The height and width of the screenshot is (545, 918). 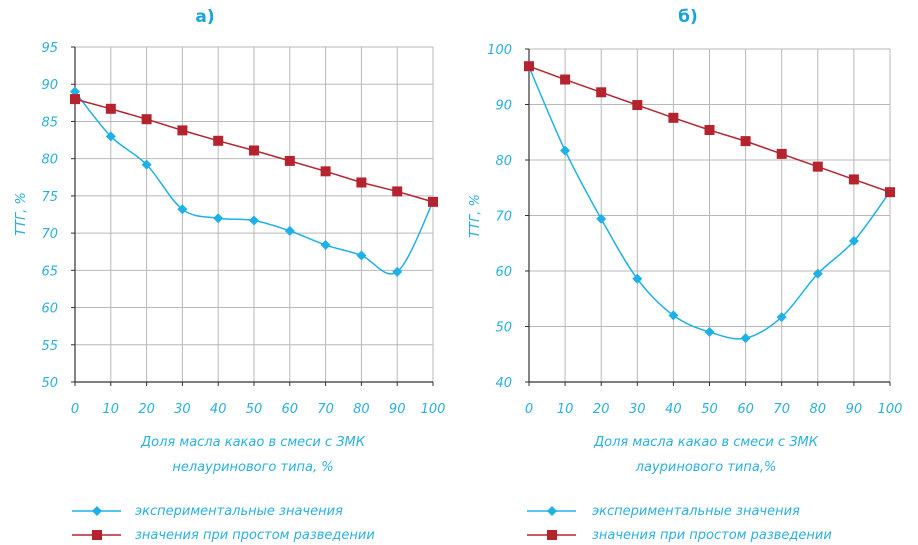 What do you see at coordinates (252, 467) in the screenshot?
I see `panel-a-xlabel-line2: нелауринового типа, %` at bounding box center [252, 467].